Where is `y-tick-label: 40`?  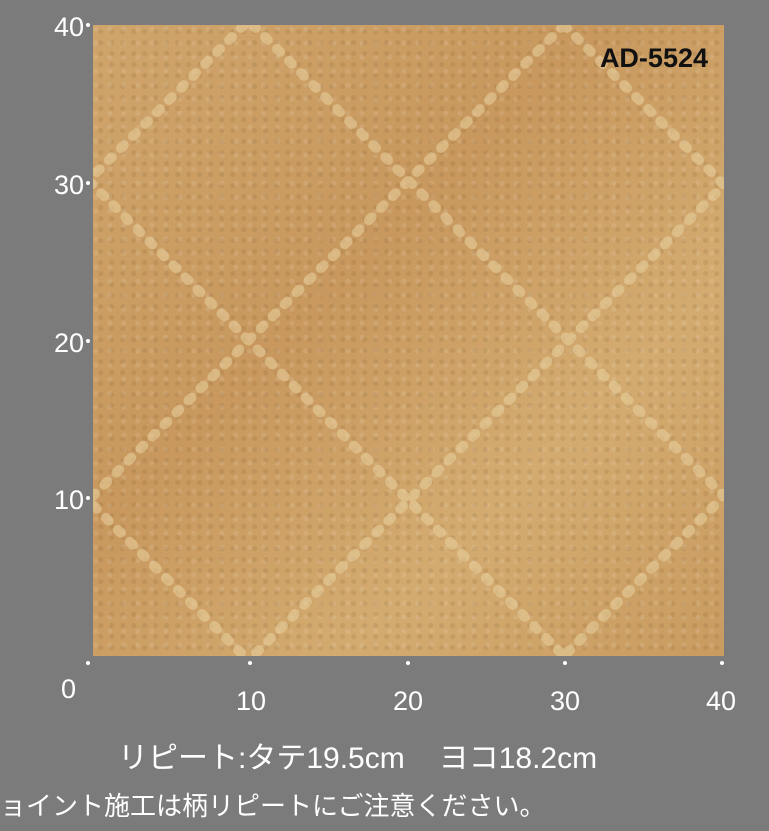 y-tick-label: 40 is located at coordinates (68, 27).